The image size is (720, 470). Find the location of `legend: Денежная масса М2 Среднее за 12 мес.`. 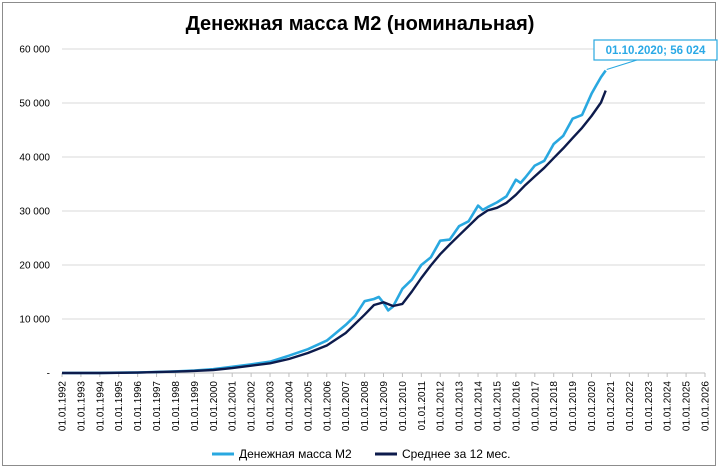

legend: Денежная масса М2 Среднее за 12 мес. is located at coordinates (361, 454).